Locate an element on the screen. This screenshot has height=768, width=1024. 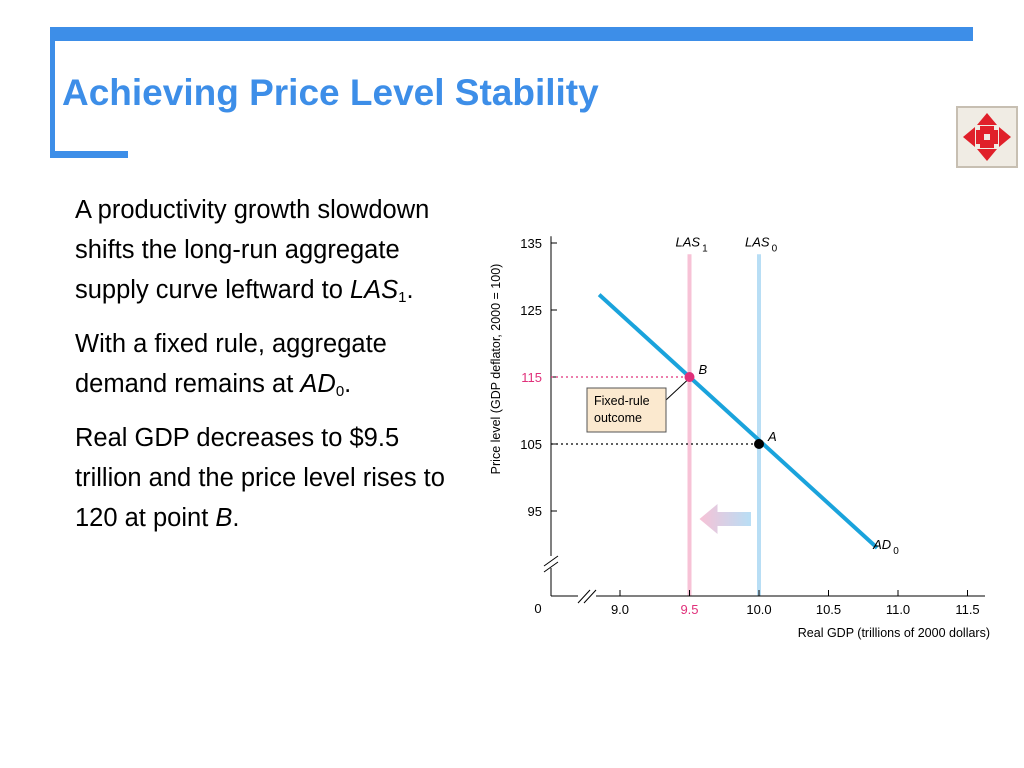
annotation-text: Fixed-rule is located at coordinates (622, 401).